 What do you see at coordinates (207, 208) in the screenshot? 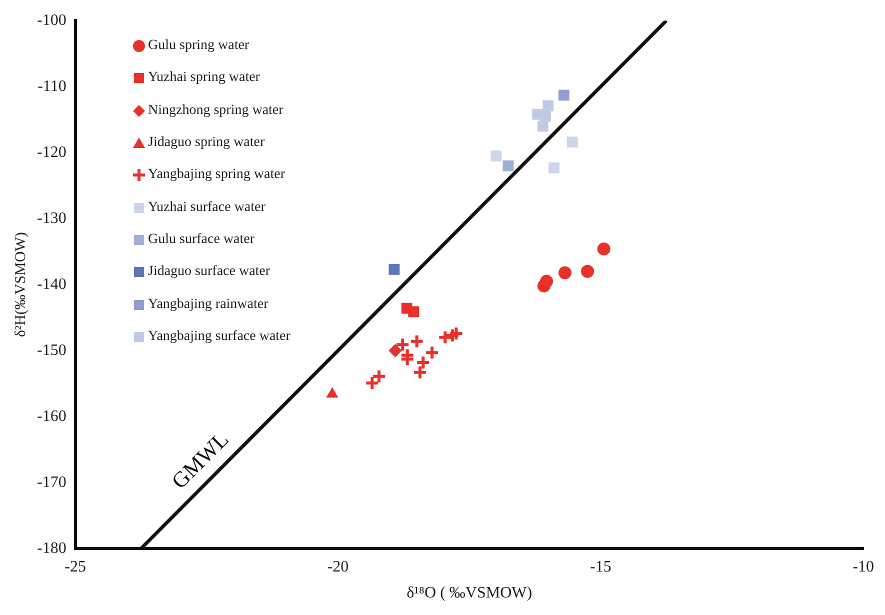
I see `legend-label: Yuzhai surface water` at bounding box center [207, 208].